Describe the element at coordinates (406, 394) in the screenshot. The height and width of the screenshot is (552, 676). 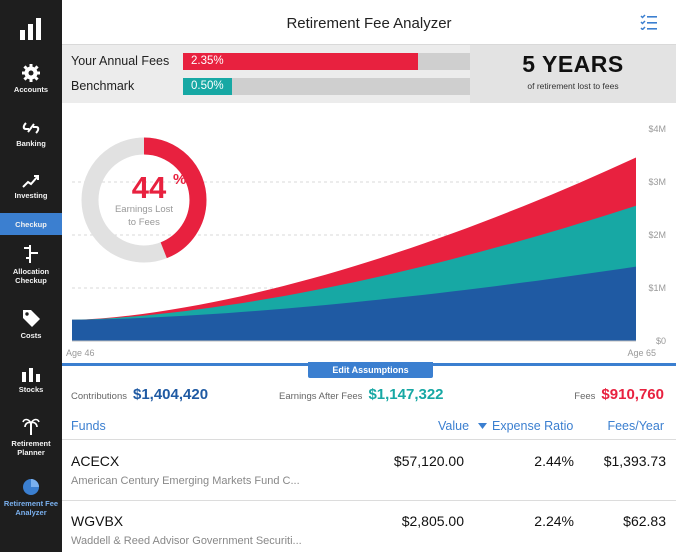
I see `earnings-value: $1,147,322` at that location.